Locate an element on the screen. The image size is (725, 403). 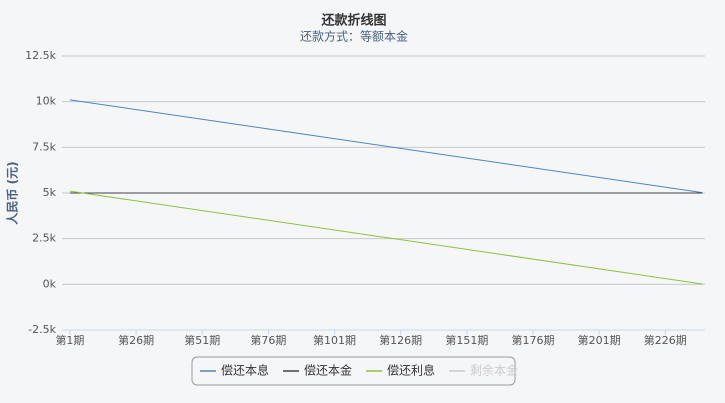
legend-label: 偿还本金 is located at coordinates (328, 370).